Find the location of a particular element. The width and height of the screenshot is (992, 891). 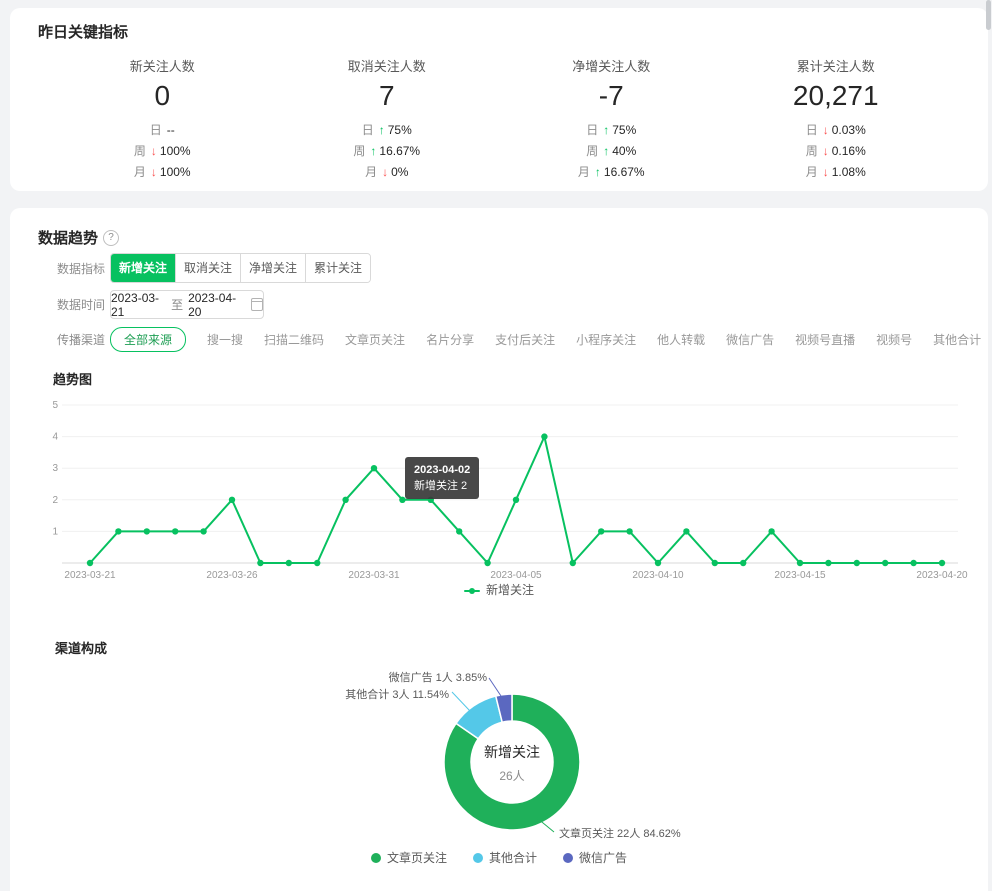

tab-累计关注: 累计关注 is located at coordinates (337, 268).